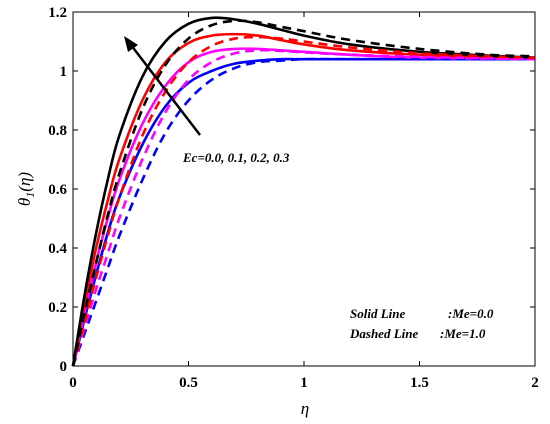 The height and width of the screenshot is (424, 550). Describe the element at coordinates (64, 72) in the screenshot. I see `y-tick-label: 1` at that location.